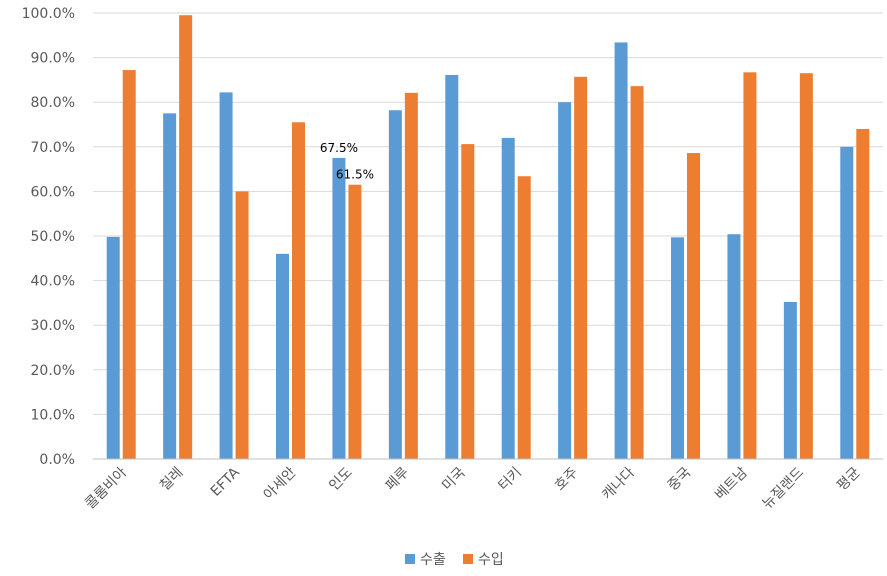 The height and width of the screenshot is (576, 887). What do you see at coordinates (355, 175) in the screenshot?
I see `data-label: 61.5%` at bounding box center [355, 175].